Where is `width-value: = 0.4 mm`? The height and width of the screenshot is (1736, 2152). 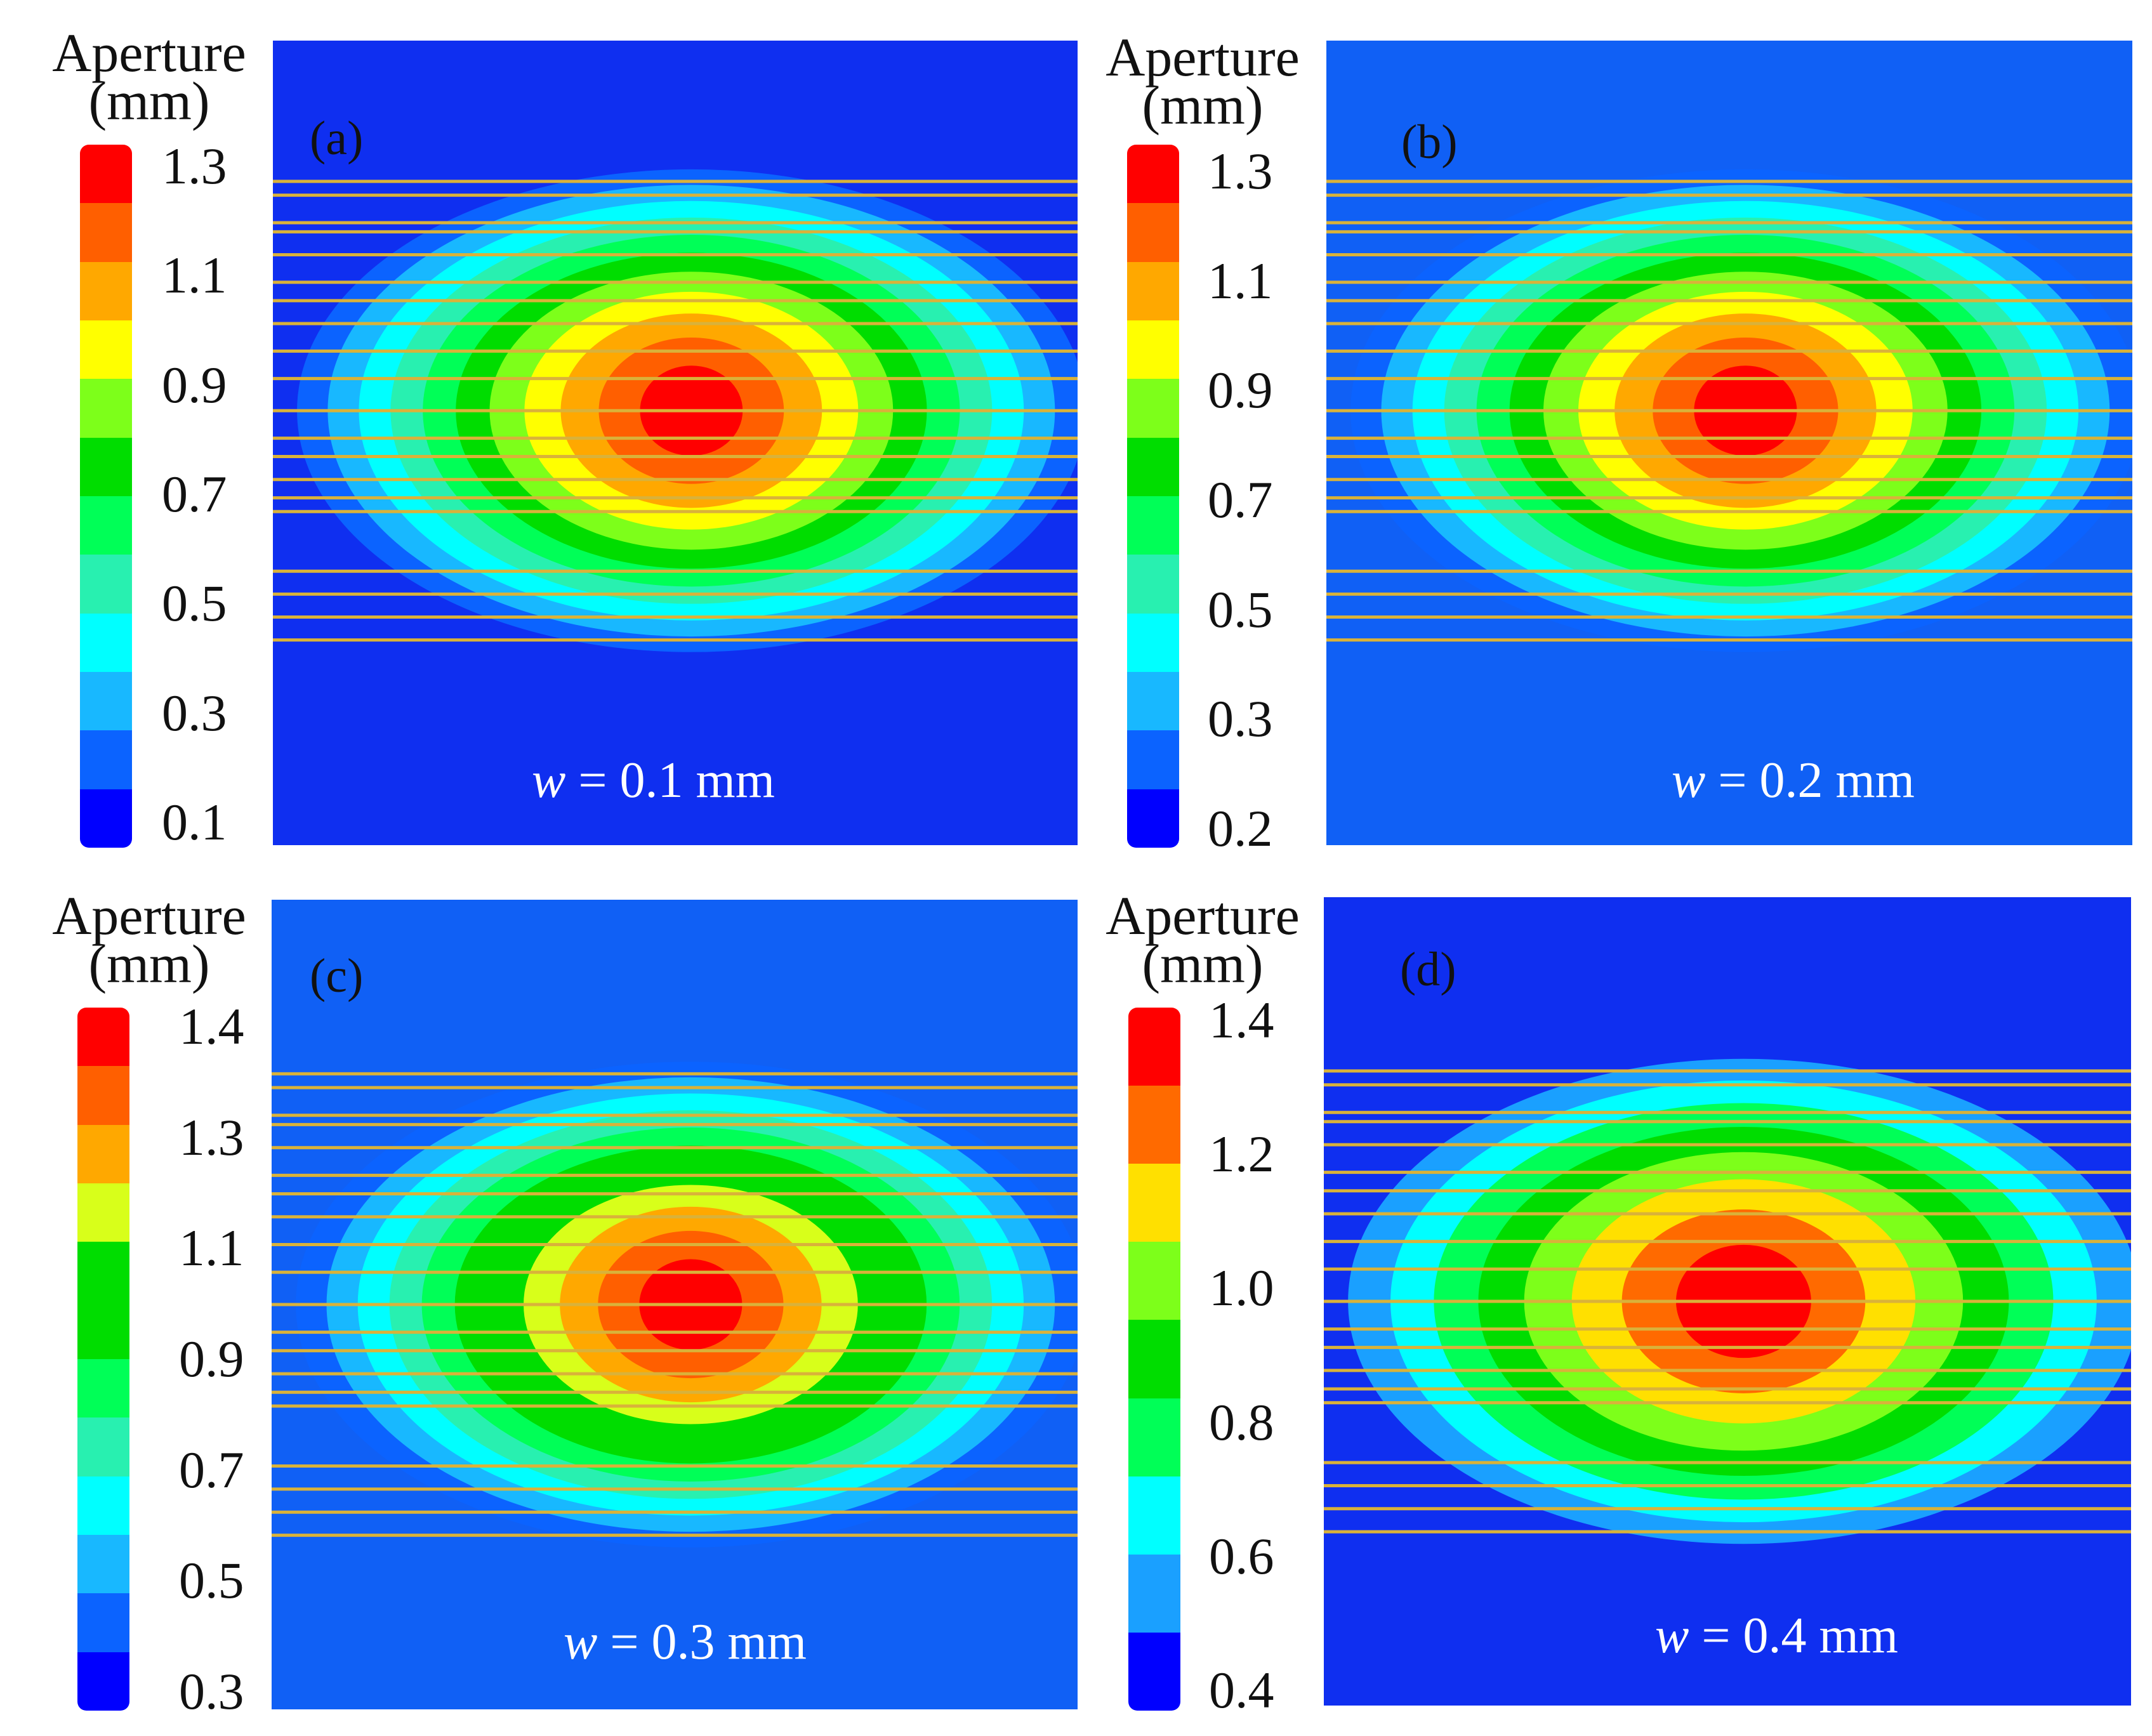 width-value: = 0.4 mm is located at coordinates (1794, 1636).